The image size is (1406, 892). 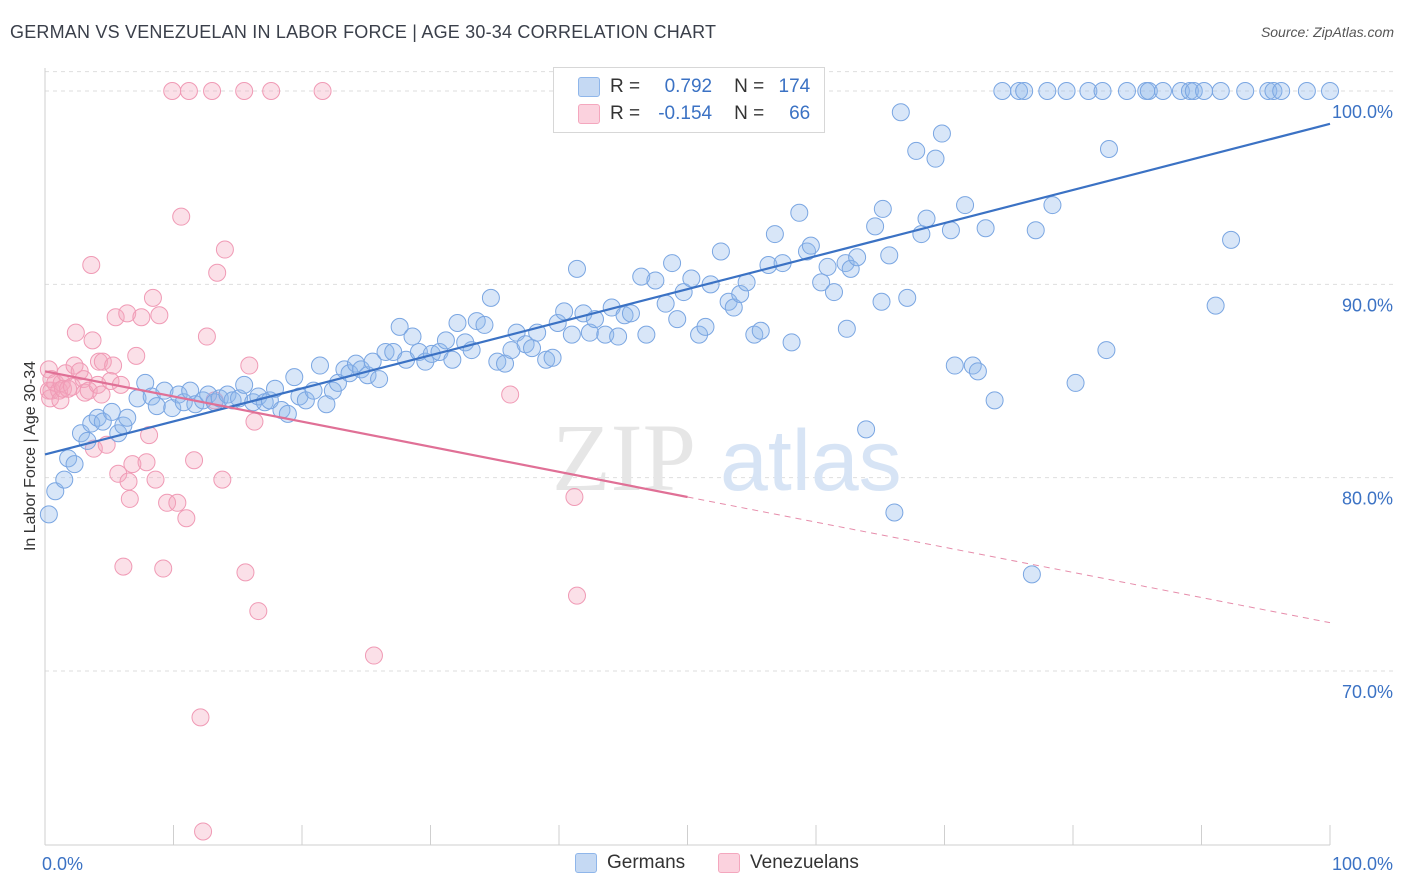 I want to click on legend-row-venezuelans: R = -0.154 N = 66, so click(x=697, y=114).